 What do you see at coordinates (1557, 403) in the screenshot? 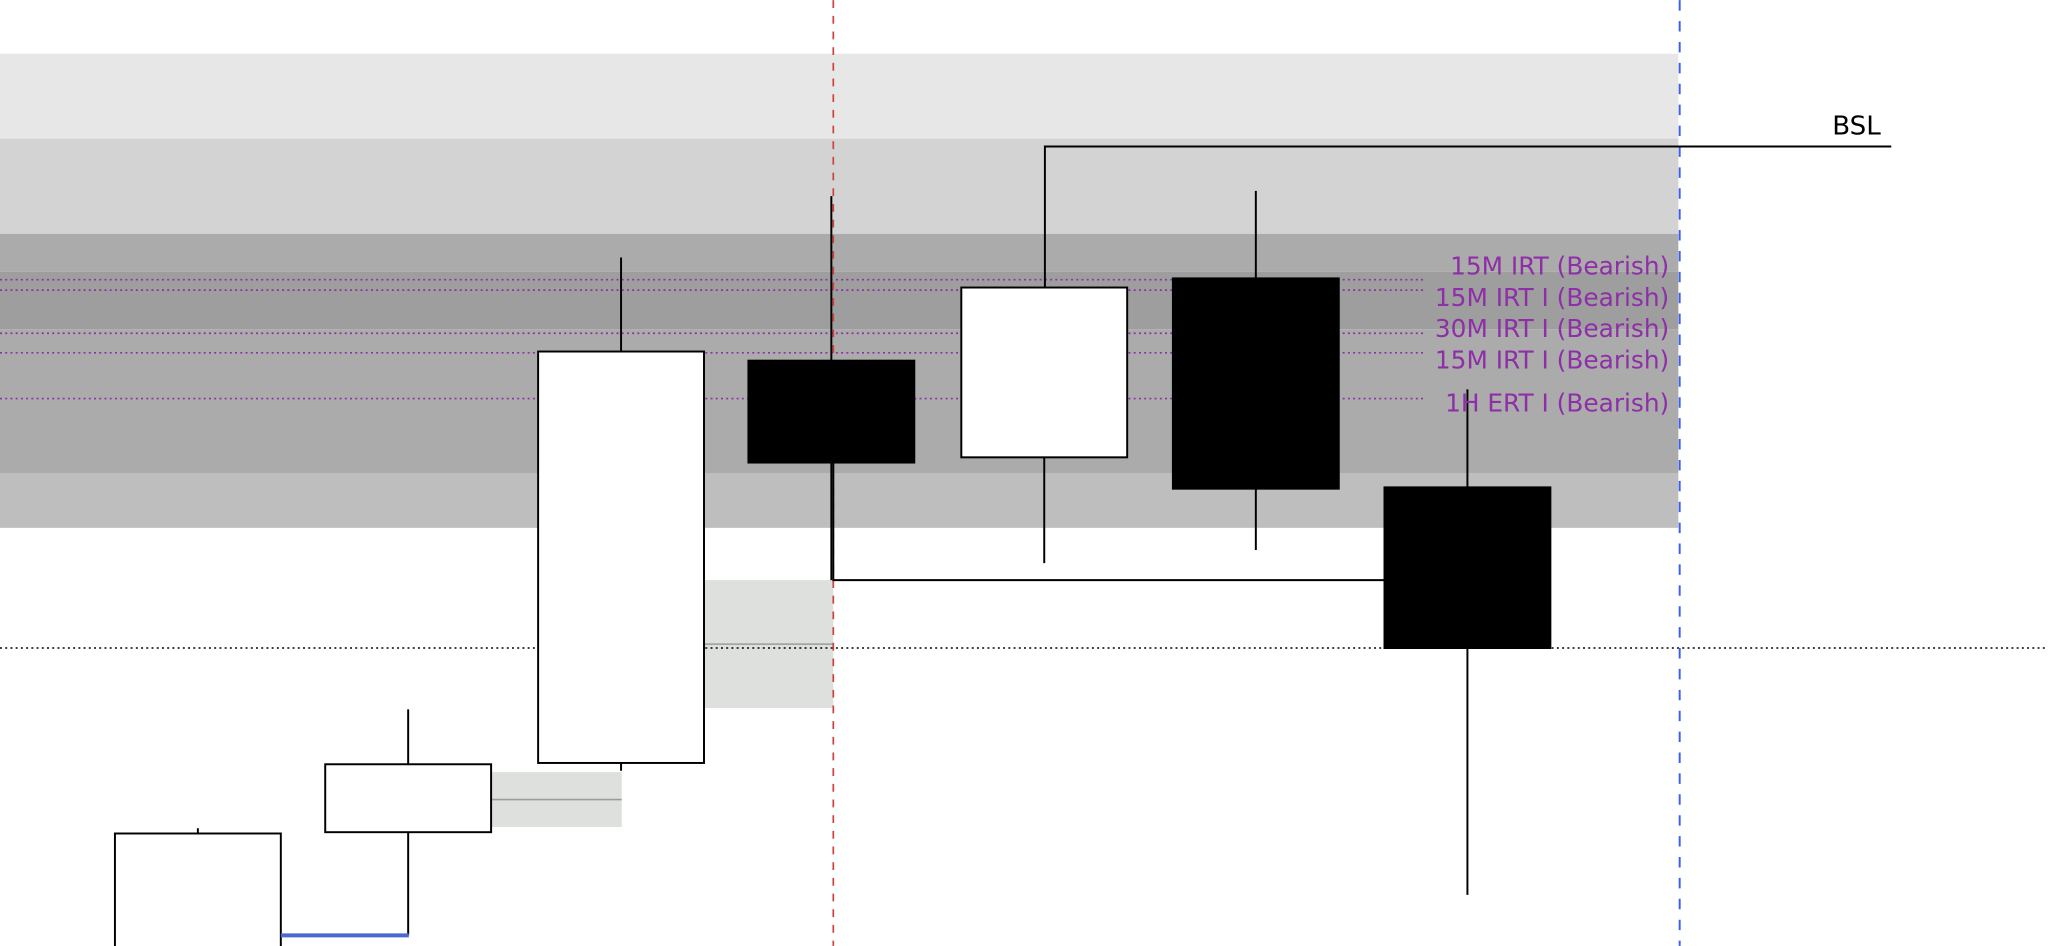
I see `level-label: 1H ERT I (Bearish)` at bounding box center [1557, 403].